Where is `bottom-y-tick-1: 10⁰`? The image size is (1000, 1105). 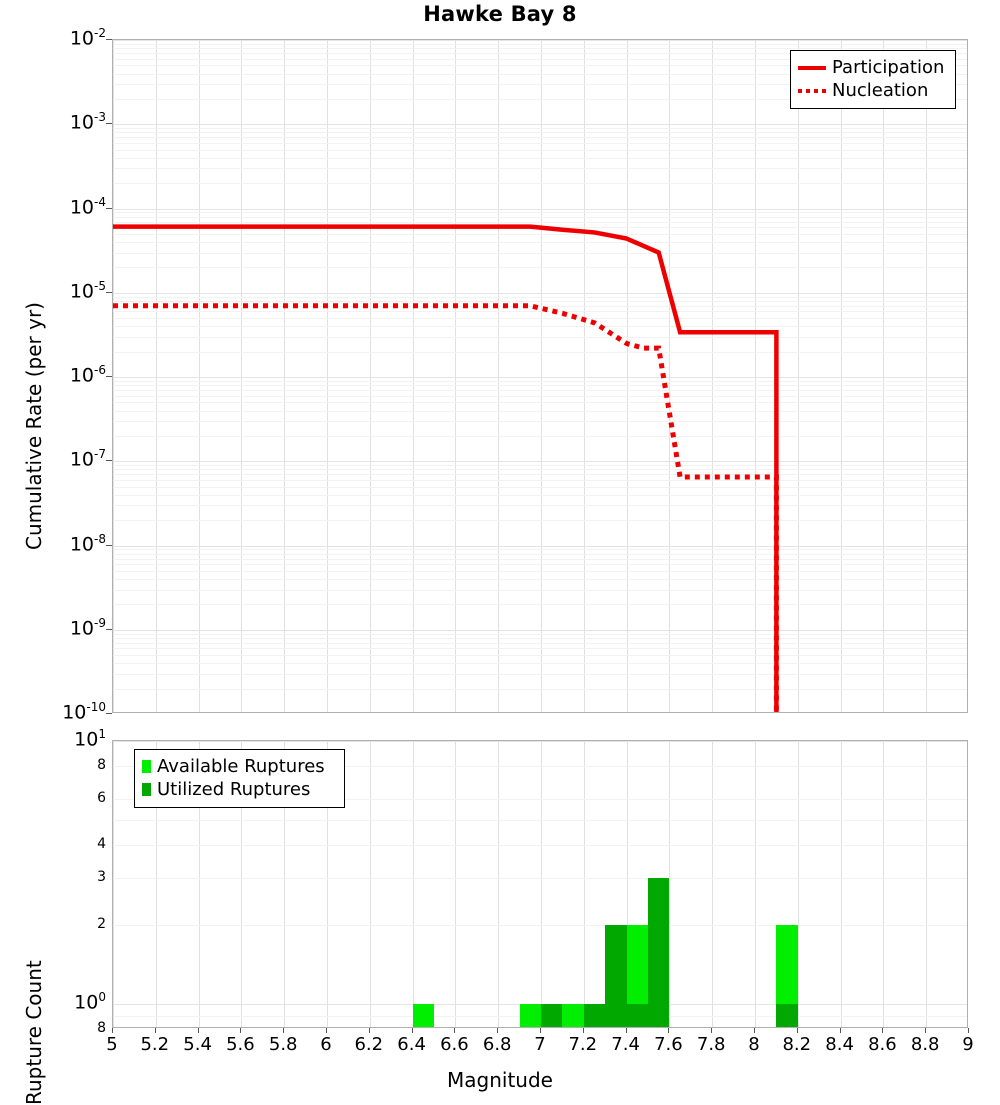 bottom-y-tick-1: 10⁰ is located at coordinates (90, 1001).